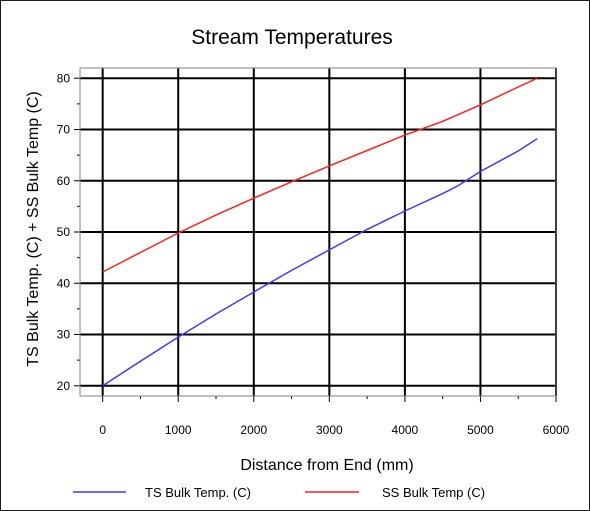 The image size is (590, 511). Describe the element at coordinates (102, 430) in the screenshot. I see `x-tick-label: 0` at that location.